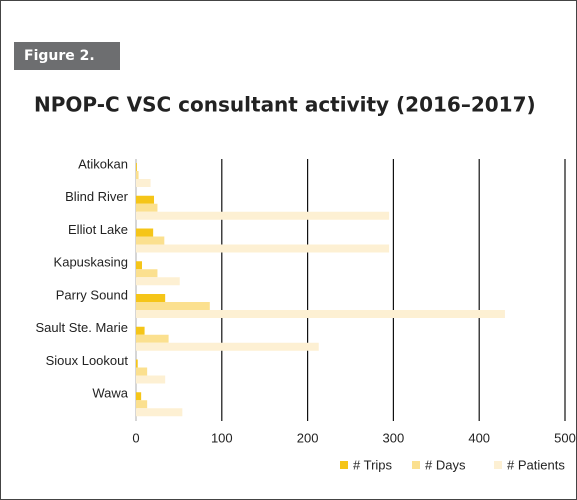 The width and height of the screenshot is (577, 500). What do you see at coordinates (92, 294) in the screenshot?
I see `y-tick-label: Parry Sound` at bounding box center [92, 294].